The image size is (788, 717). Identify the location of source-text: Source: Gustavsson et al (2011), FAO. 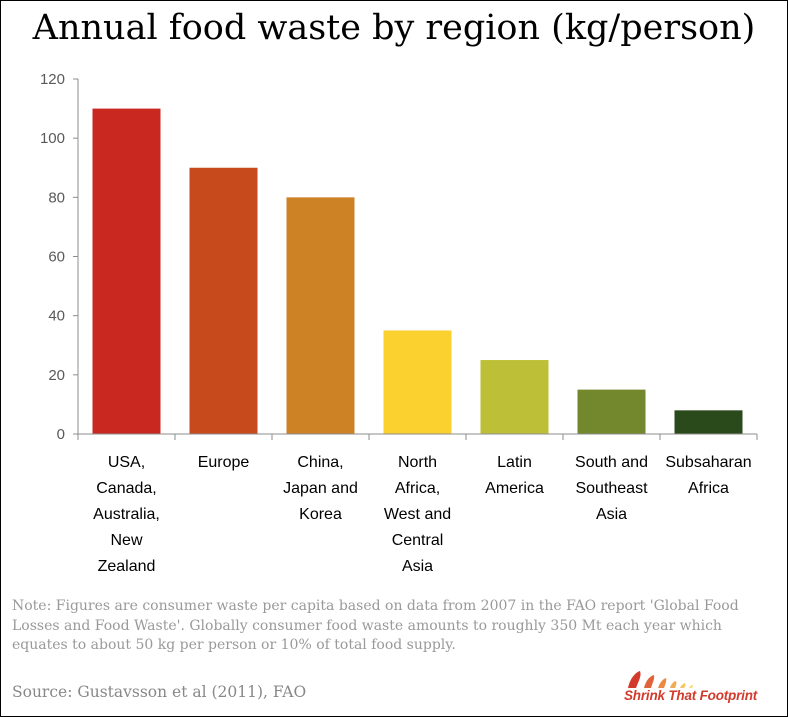
(159, 692).